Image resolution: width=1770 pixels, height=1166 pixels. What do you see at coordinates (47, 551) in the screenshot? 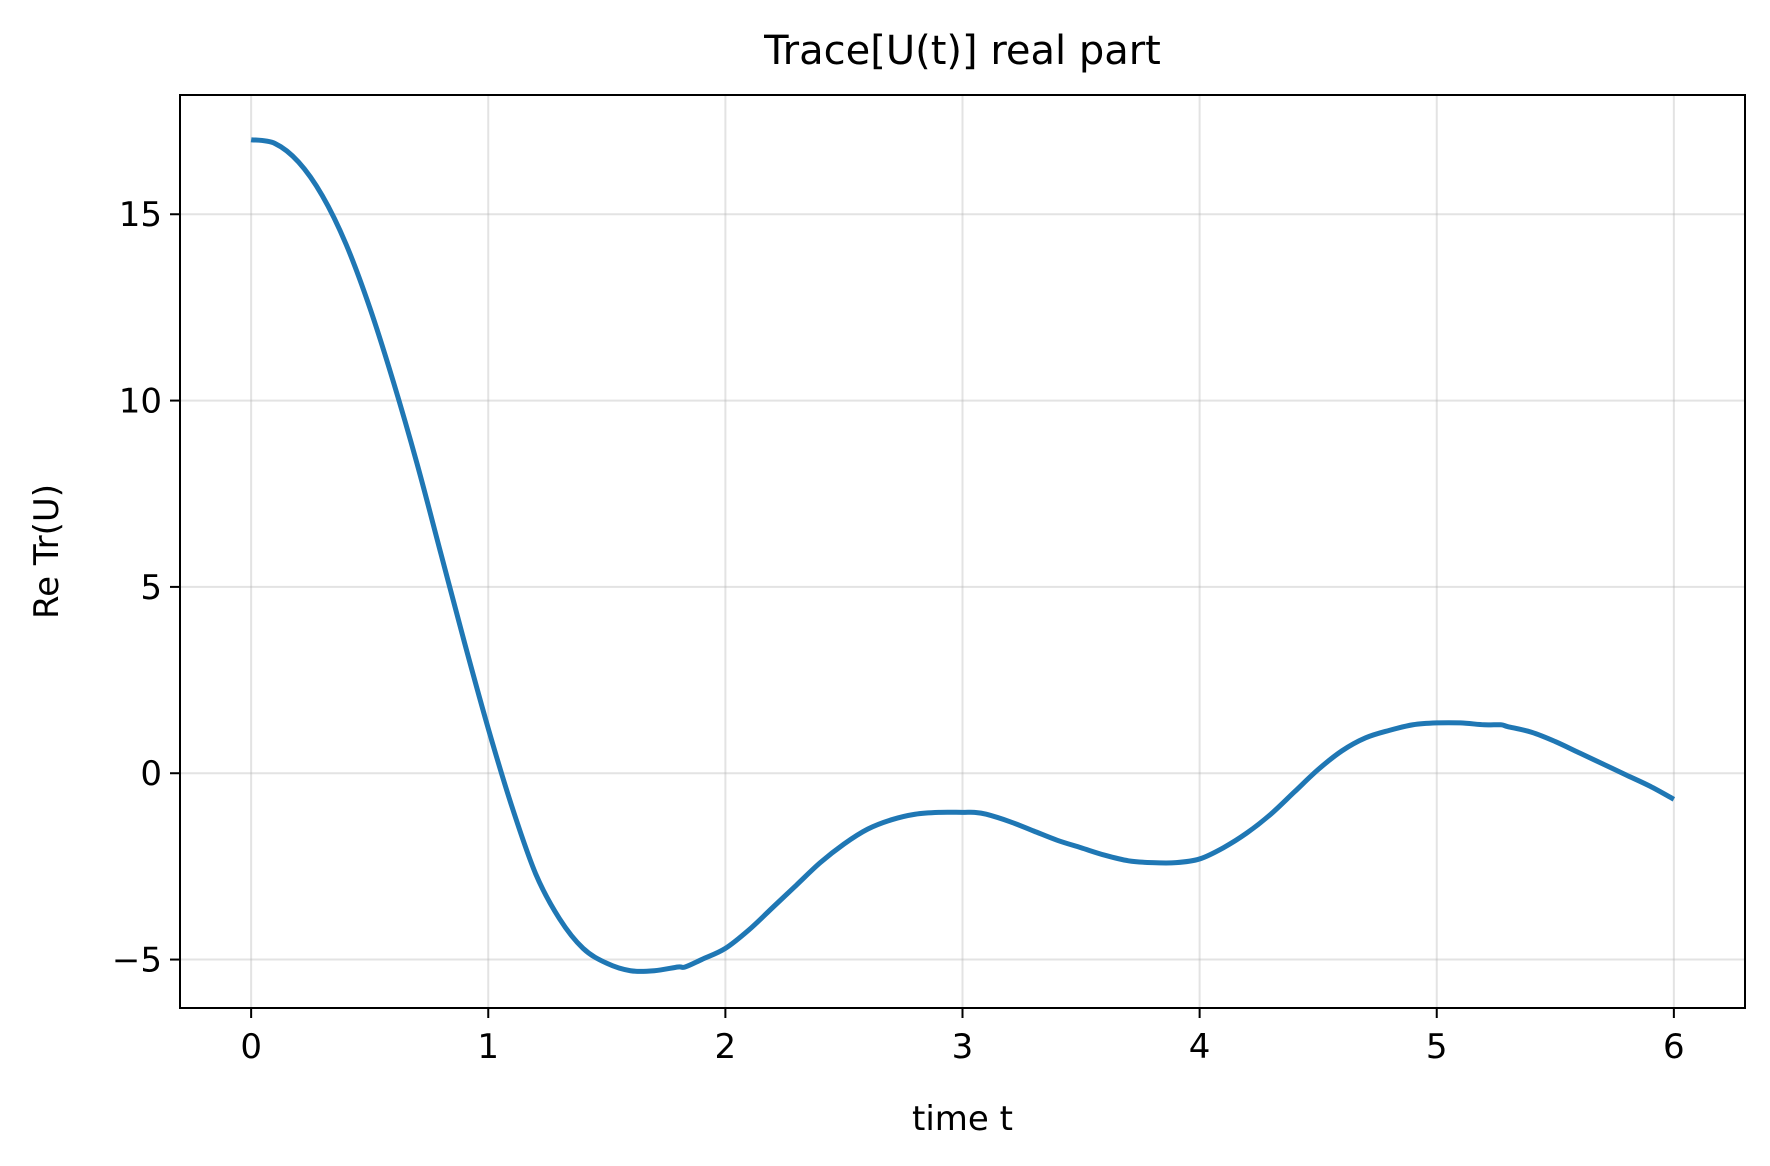
I see `y-axis-title: Re Tr(U)` at bounding box center [47, 551].